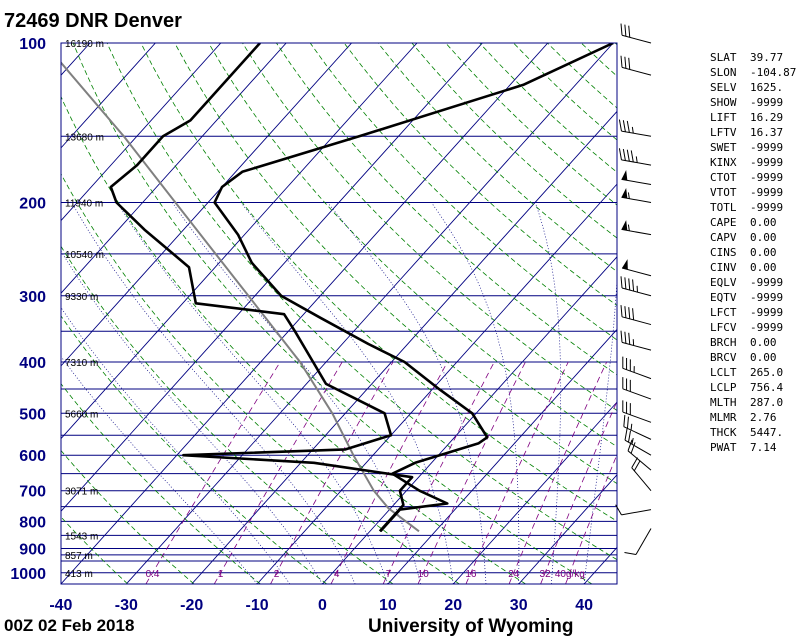  I want to click on index-key: LFCV, so click(723, 327).